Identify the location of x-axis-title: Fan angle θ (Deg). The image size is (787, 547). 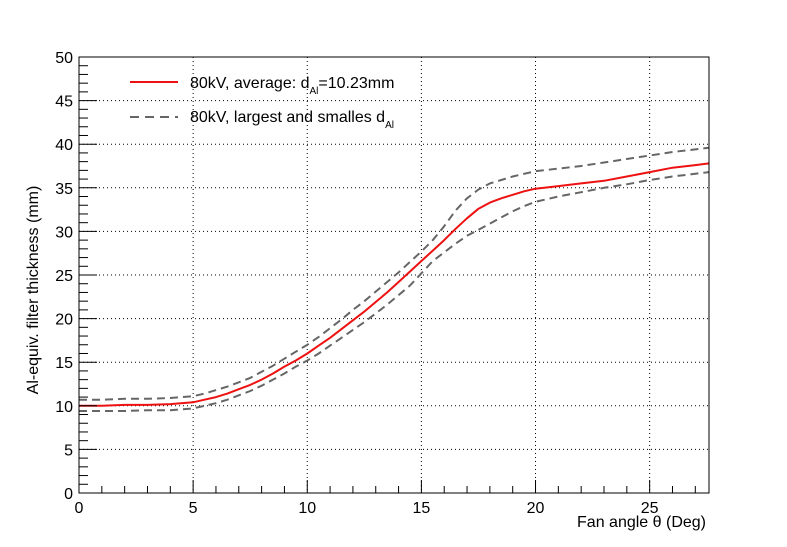
(641, 522).